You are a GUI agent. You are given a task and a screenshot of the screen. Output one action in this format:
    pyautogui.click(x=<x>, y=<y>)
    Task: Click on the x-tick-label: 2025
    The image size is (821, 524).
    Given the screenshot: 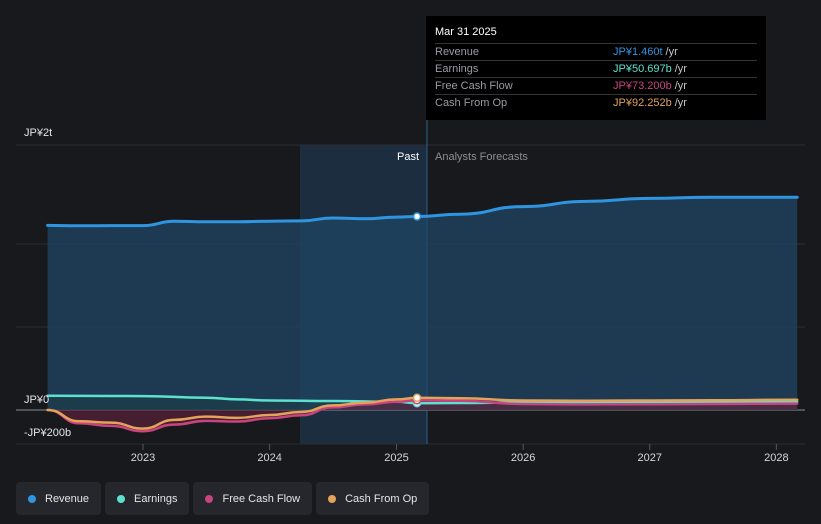 What is the action you would take?
    pyautogui.click(x=396, y=458)
    